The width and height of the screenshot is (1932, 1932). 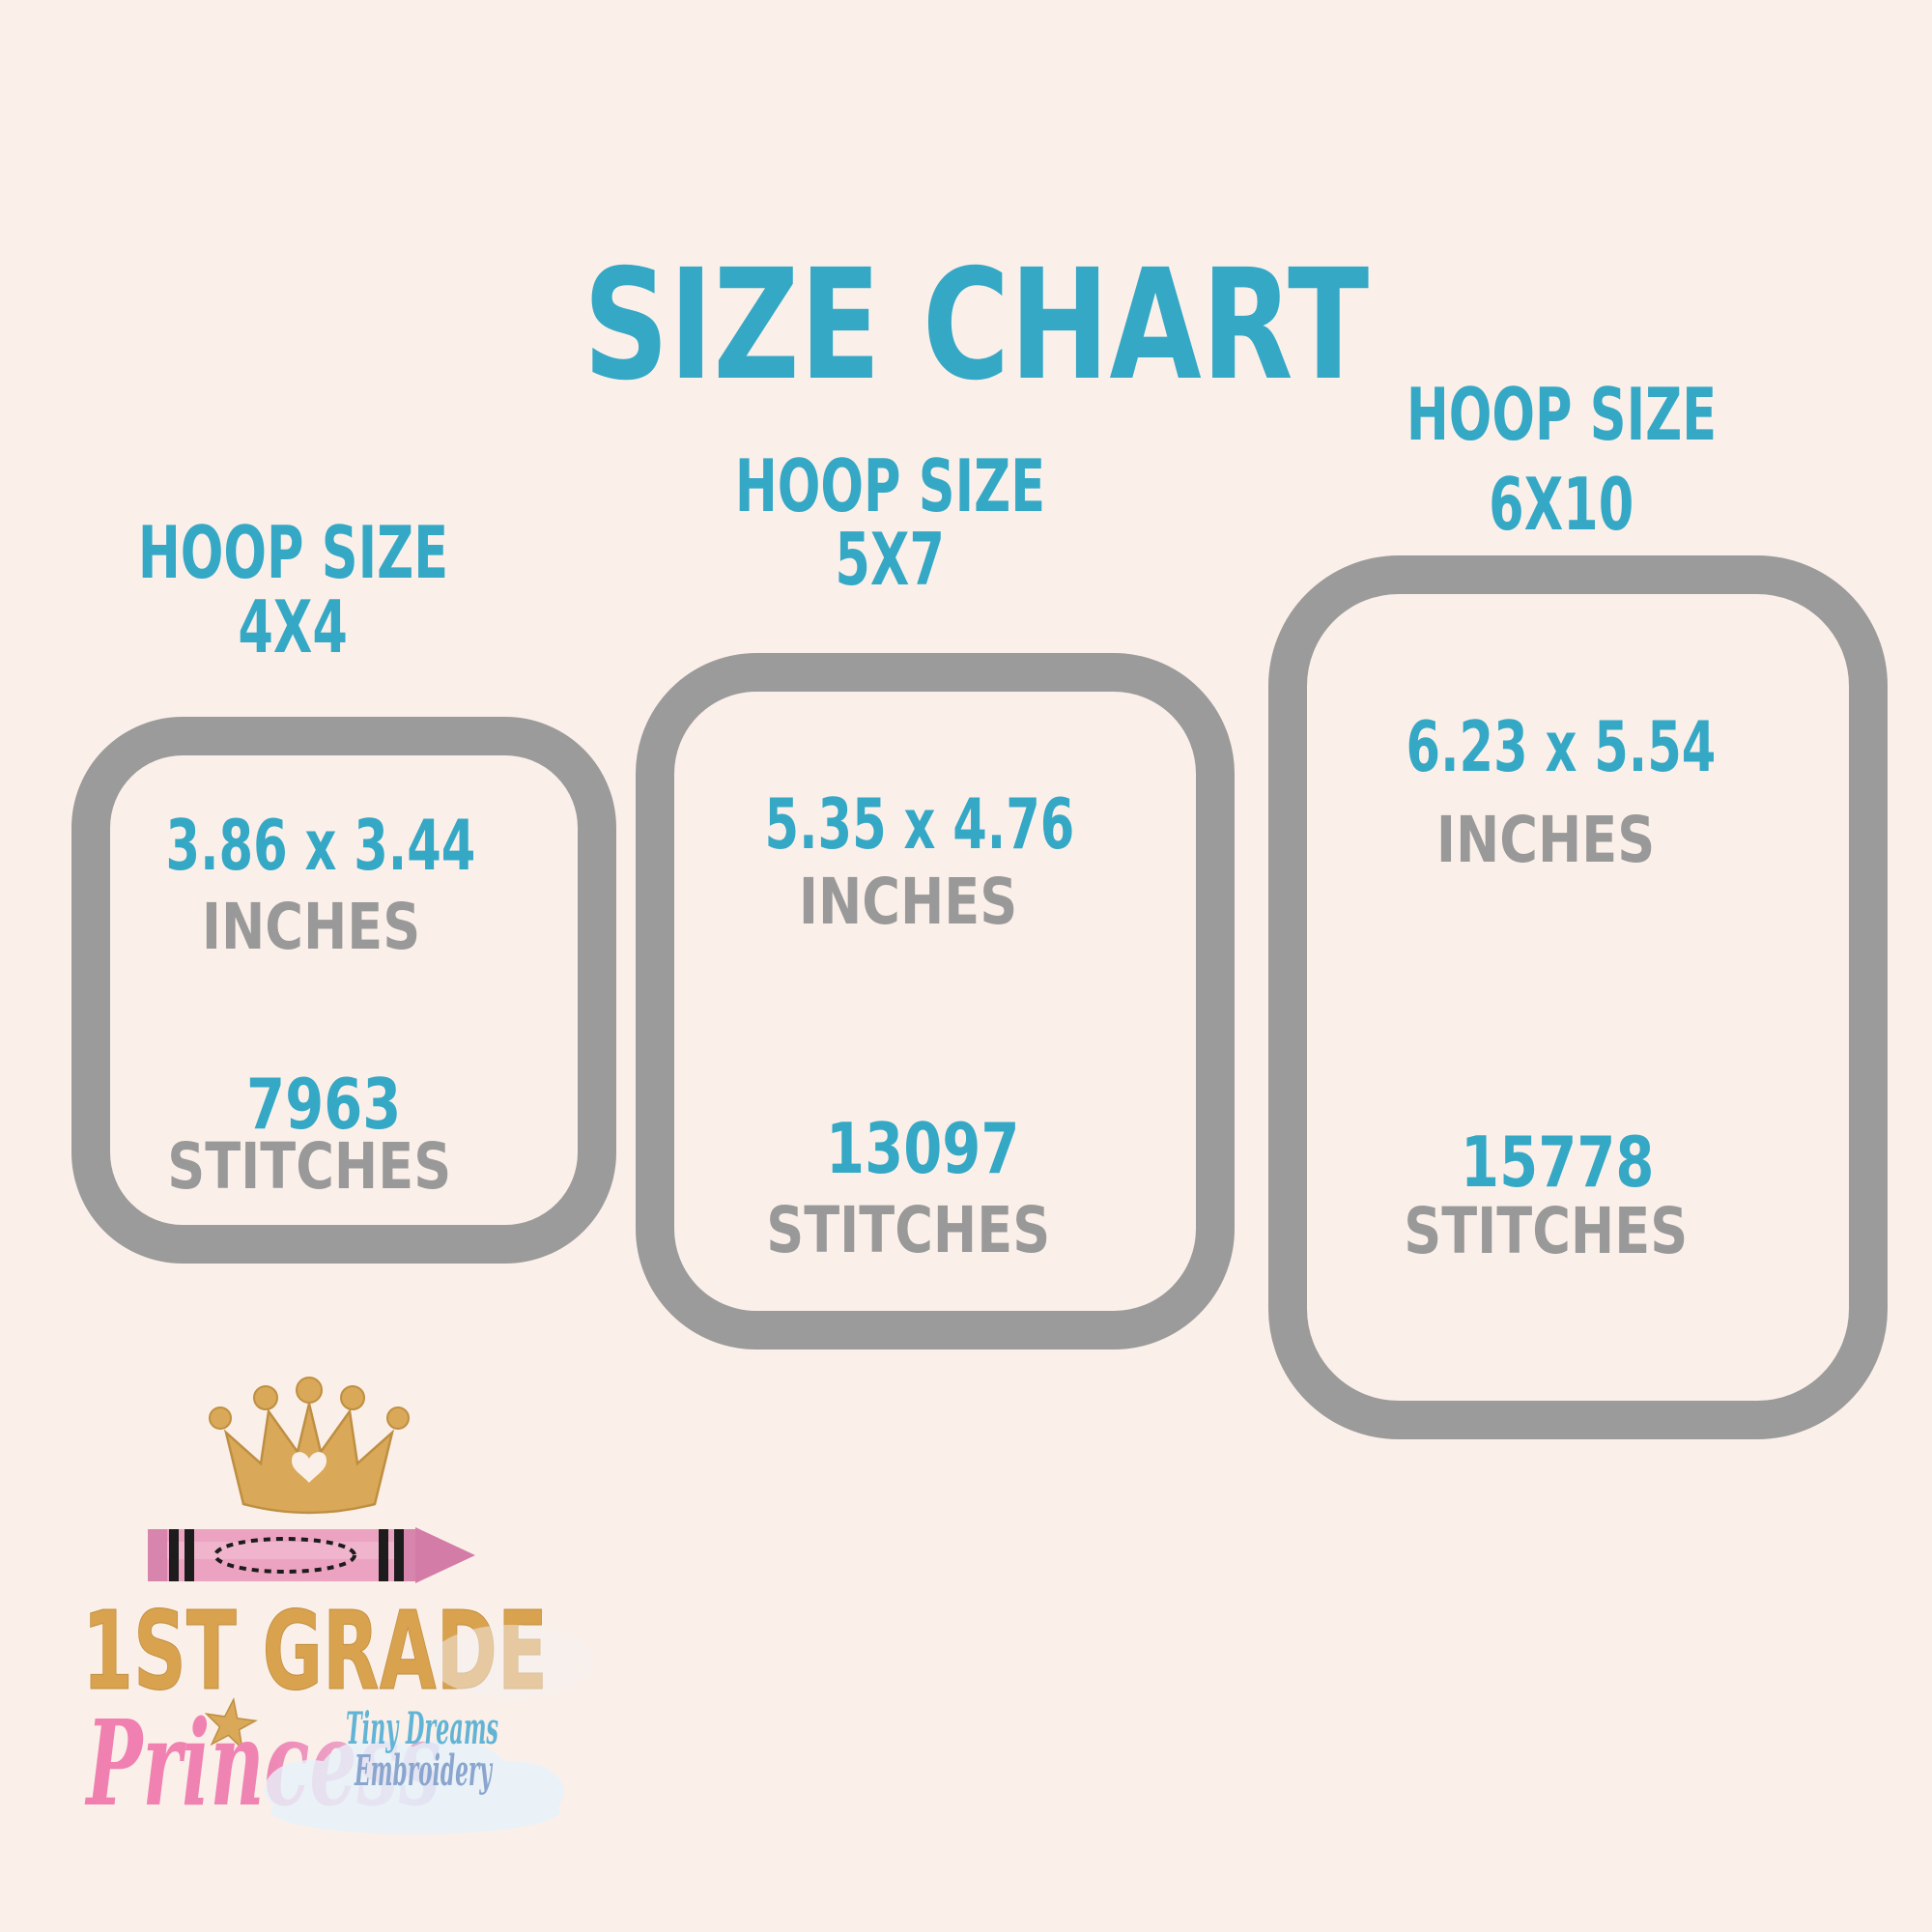 I want to click on hoop3-count-text: 15778, so click(x=1557, y=1162).